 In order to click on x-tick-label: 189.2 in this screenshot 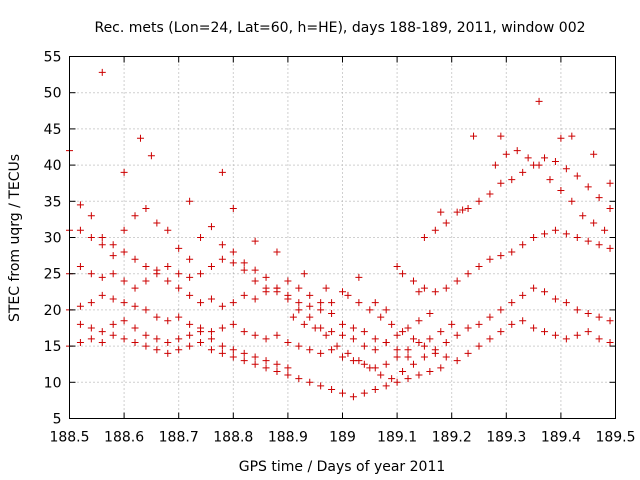, I will do `click(452, 438)`.